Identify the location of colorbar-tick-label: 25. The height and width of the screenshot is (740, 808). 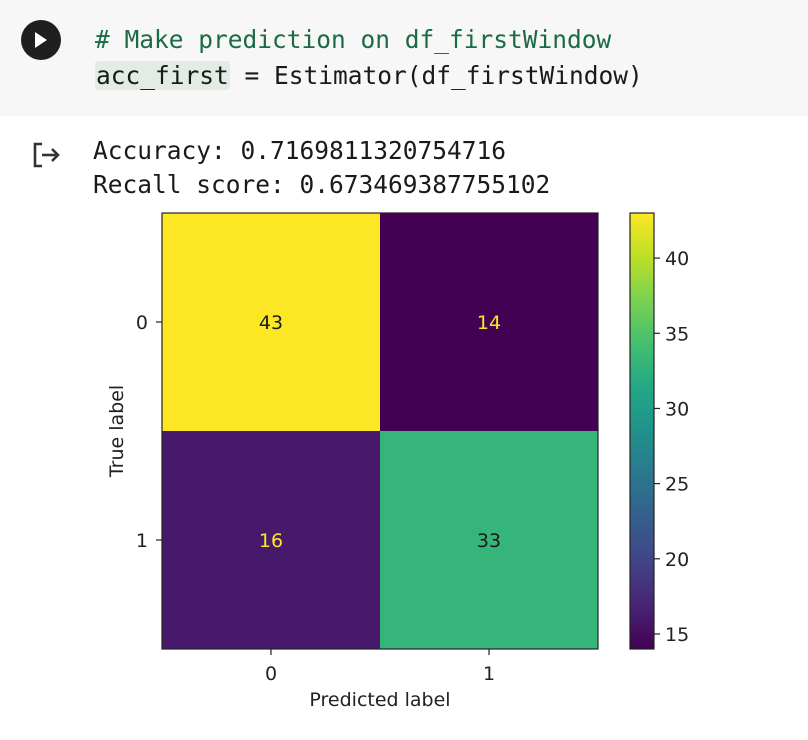
(677, 485).